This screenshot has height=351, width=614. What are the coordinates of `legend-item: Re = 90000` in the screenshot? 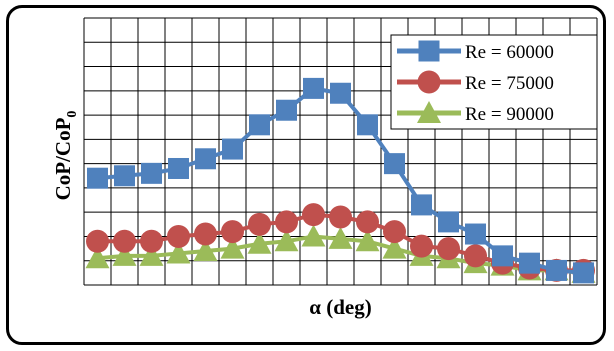 It's located at (475, 113).